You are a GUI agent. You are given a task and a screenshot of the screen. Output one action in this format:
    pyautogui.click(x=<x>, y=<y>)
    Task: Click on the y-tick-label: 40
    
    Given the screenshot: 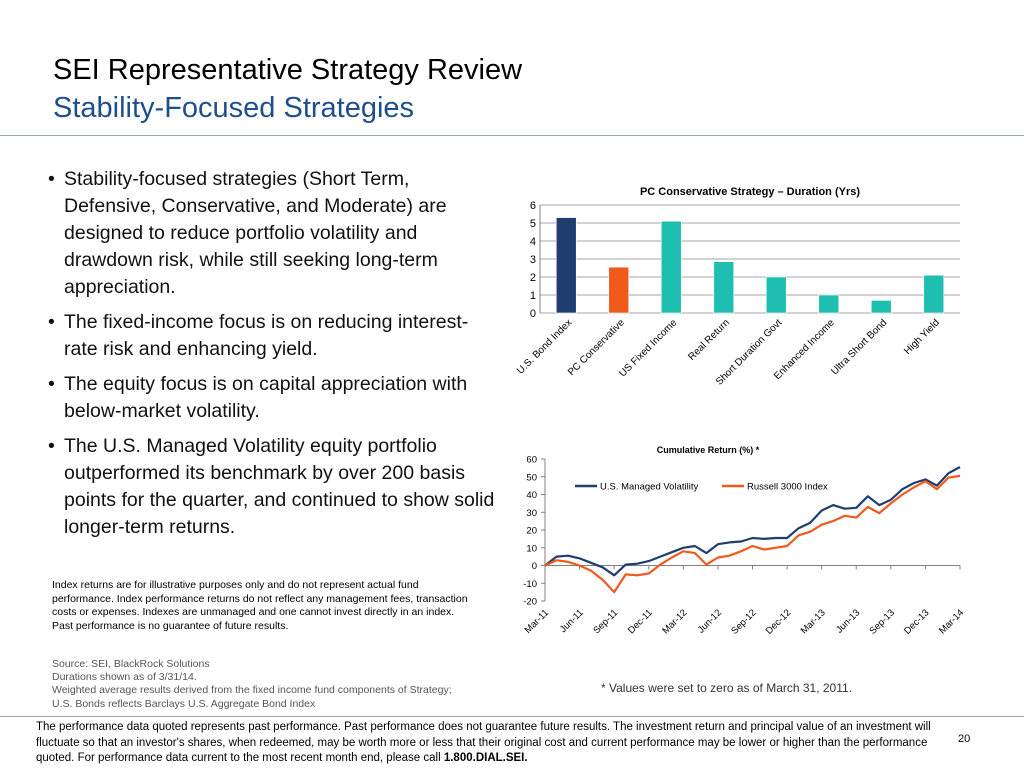 What is the action you would take?
    pyautogui.click(x=531, y=495)
    